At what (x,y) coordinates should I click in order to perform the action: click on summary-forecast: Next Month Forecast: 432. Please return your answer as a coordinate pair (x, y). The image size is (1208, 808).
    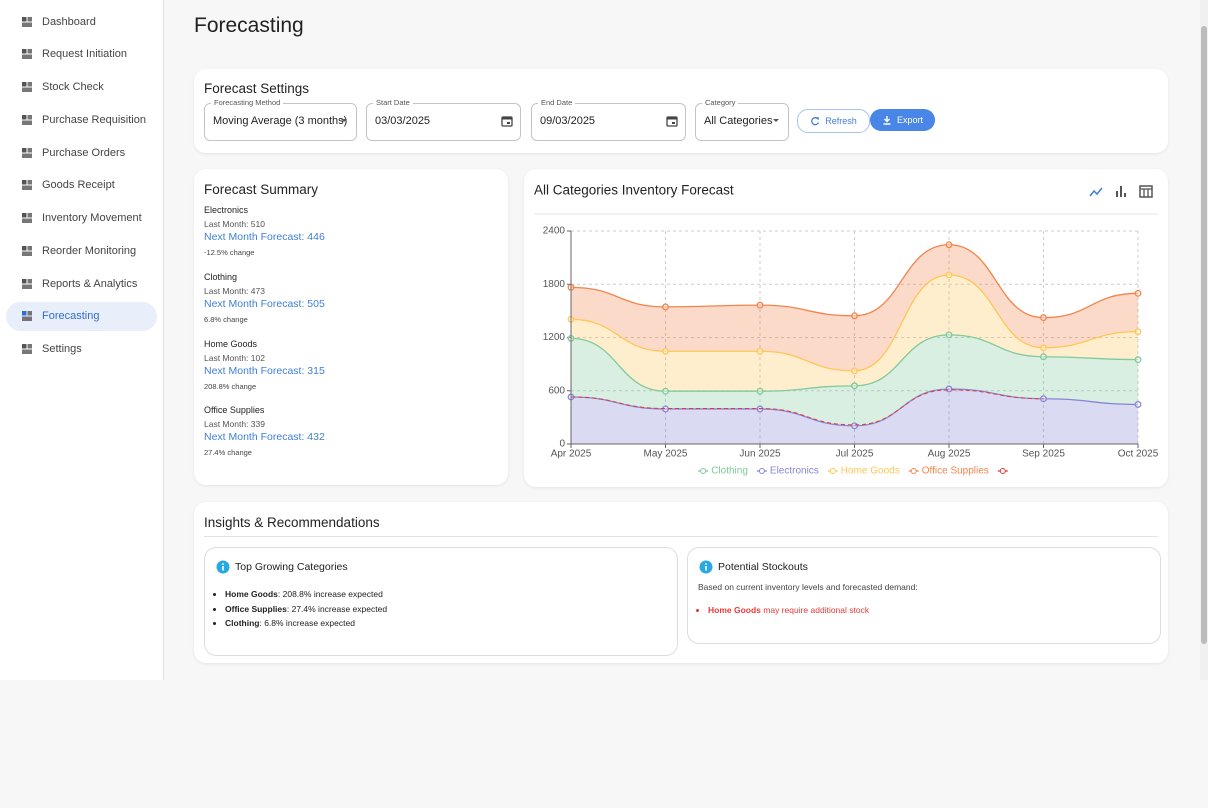
    Looking at the image, I should click on (264, 437).